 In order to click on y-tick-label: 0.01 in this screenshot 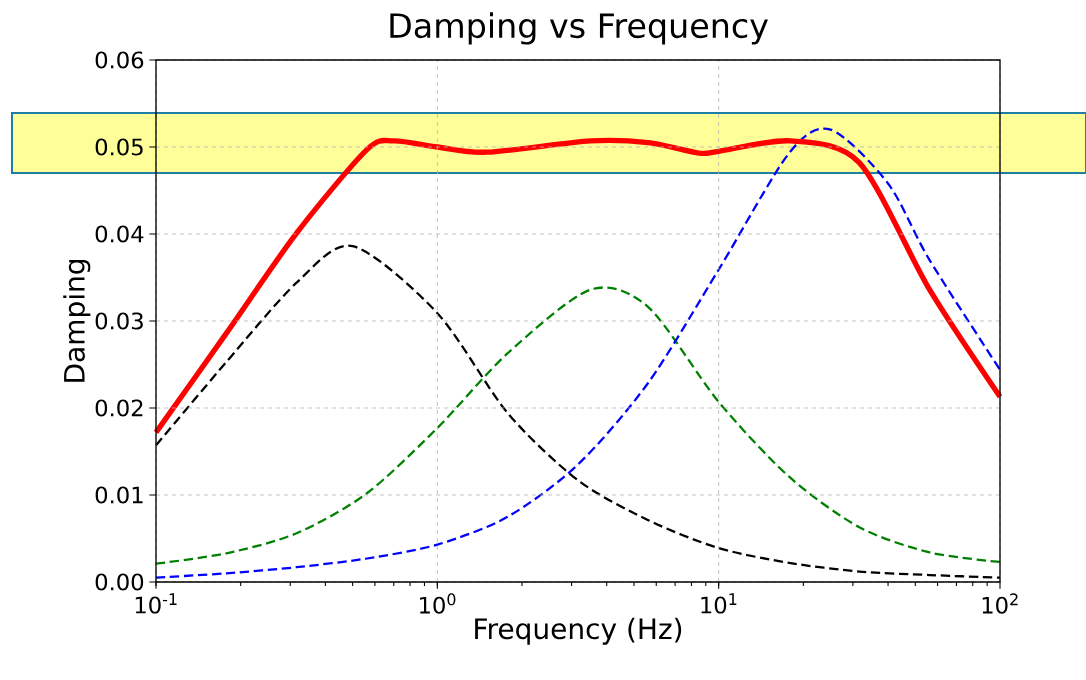, I will do `click(119, 495)`.